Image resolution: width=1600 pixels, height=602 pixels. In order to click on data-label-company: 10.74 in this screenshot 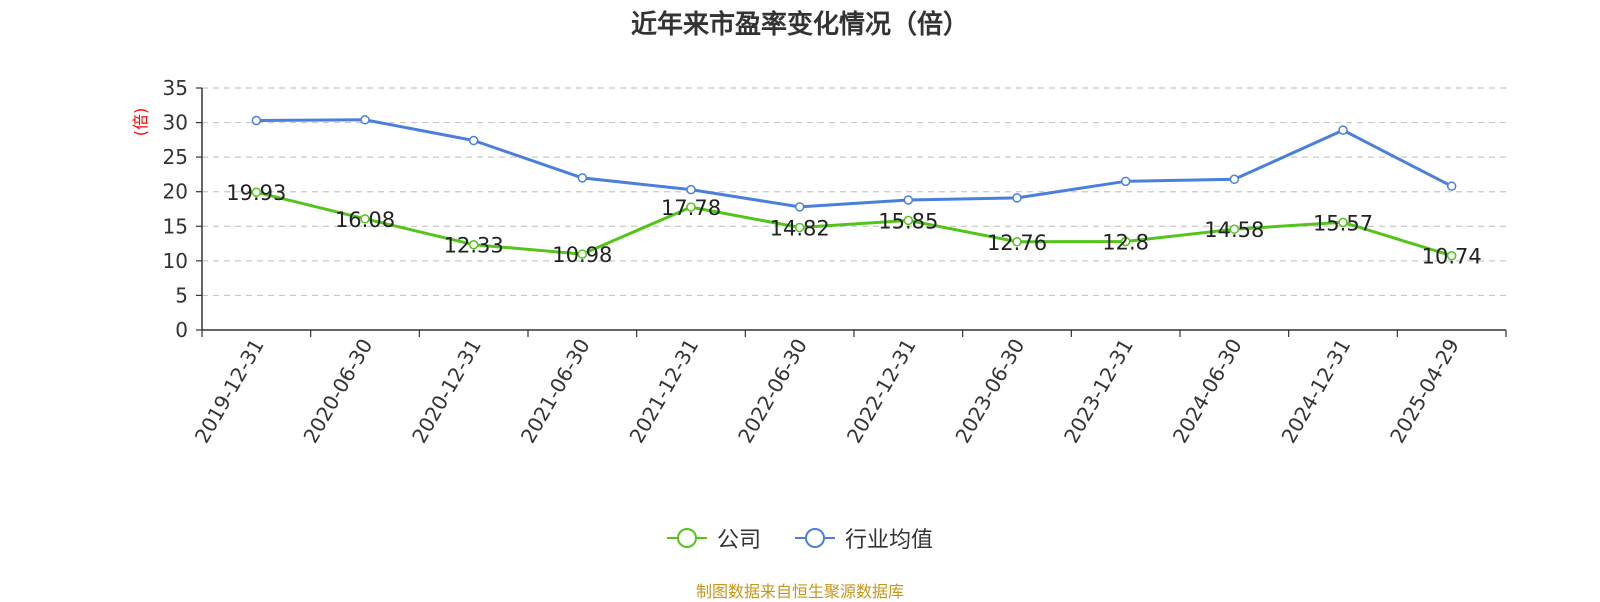, I will do `click(1452, 257)`.